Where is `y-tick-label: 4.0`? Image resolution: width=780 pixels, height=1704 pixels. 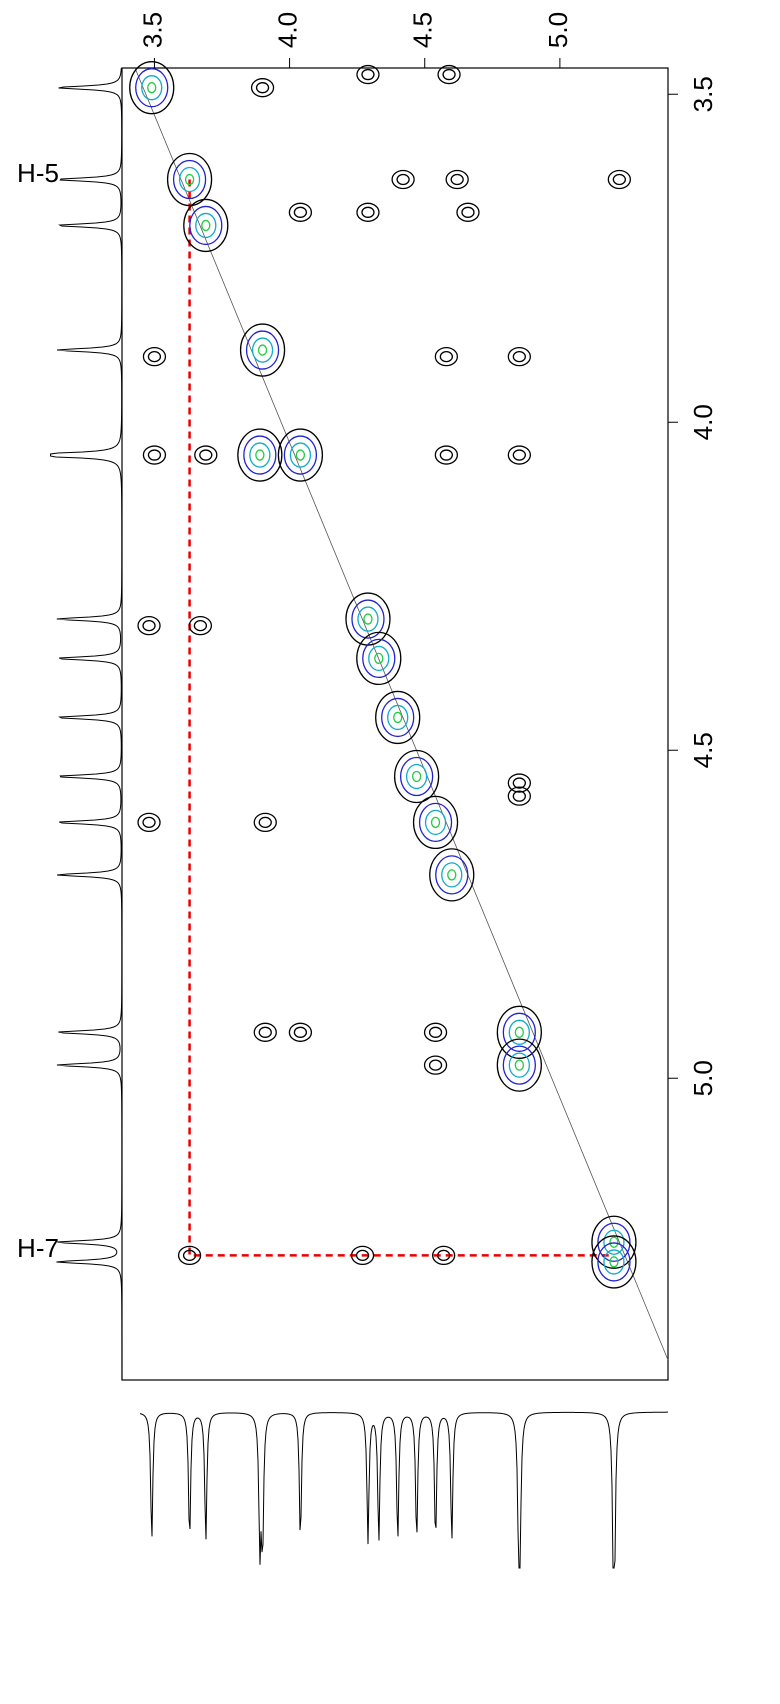 y-tick-label: 4.0 is located at coordinates (703, 422).